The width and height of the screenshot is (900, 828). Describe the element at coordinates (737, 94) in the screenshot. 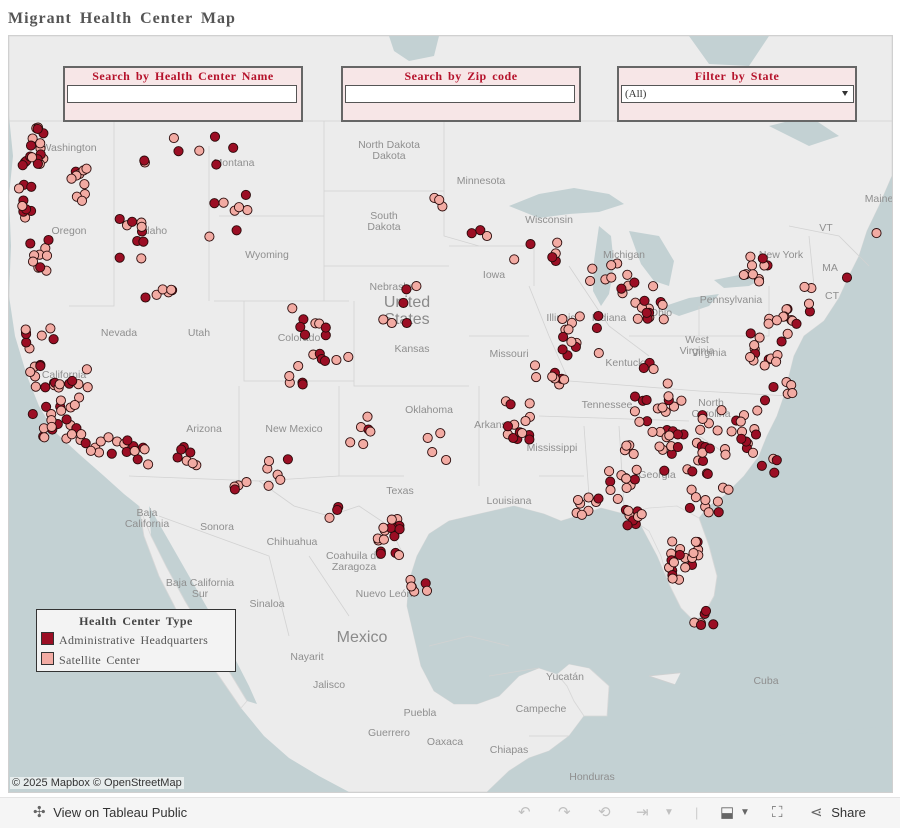

I see `state-filter-select: (All)` at that location.